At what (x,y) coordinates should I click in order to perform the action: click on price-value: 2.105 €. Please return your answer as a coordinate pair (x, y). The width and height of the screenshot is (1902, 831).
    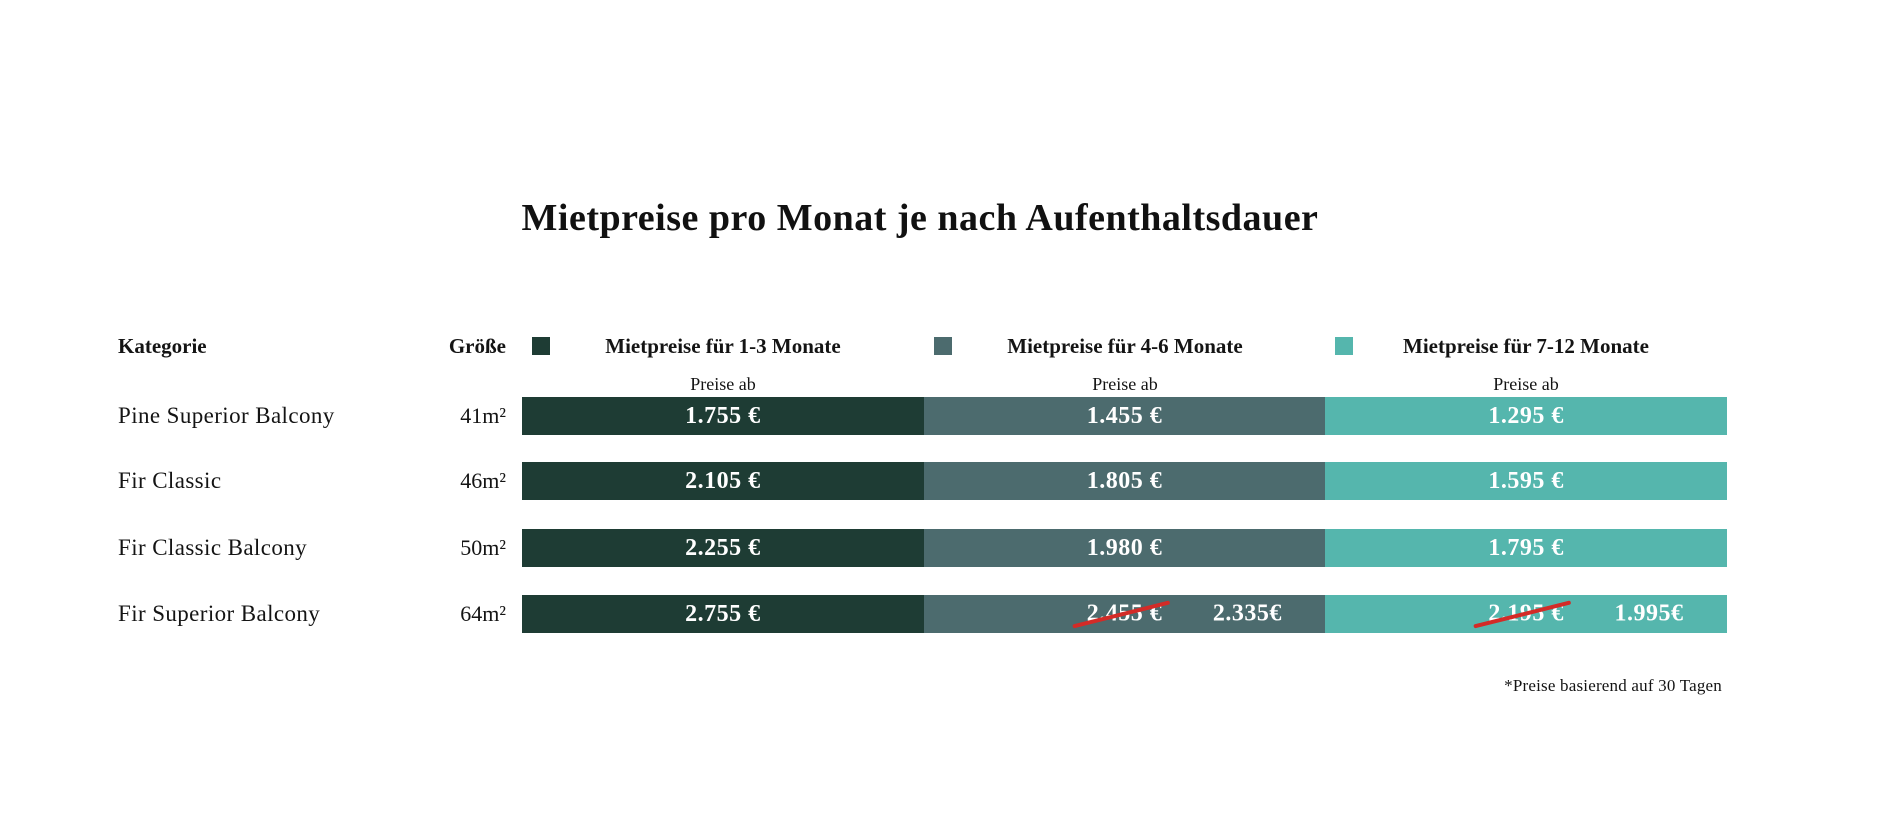
    Looking at the image, I should click on (723, 480).